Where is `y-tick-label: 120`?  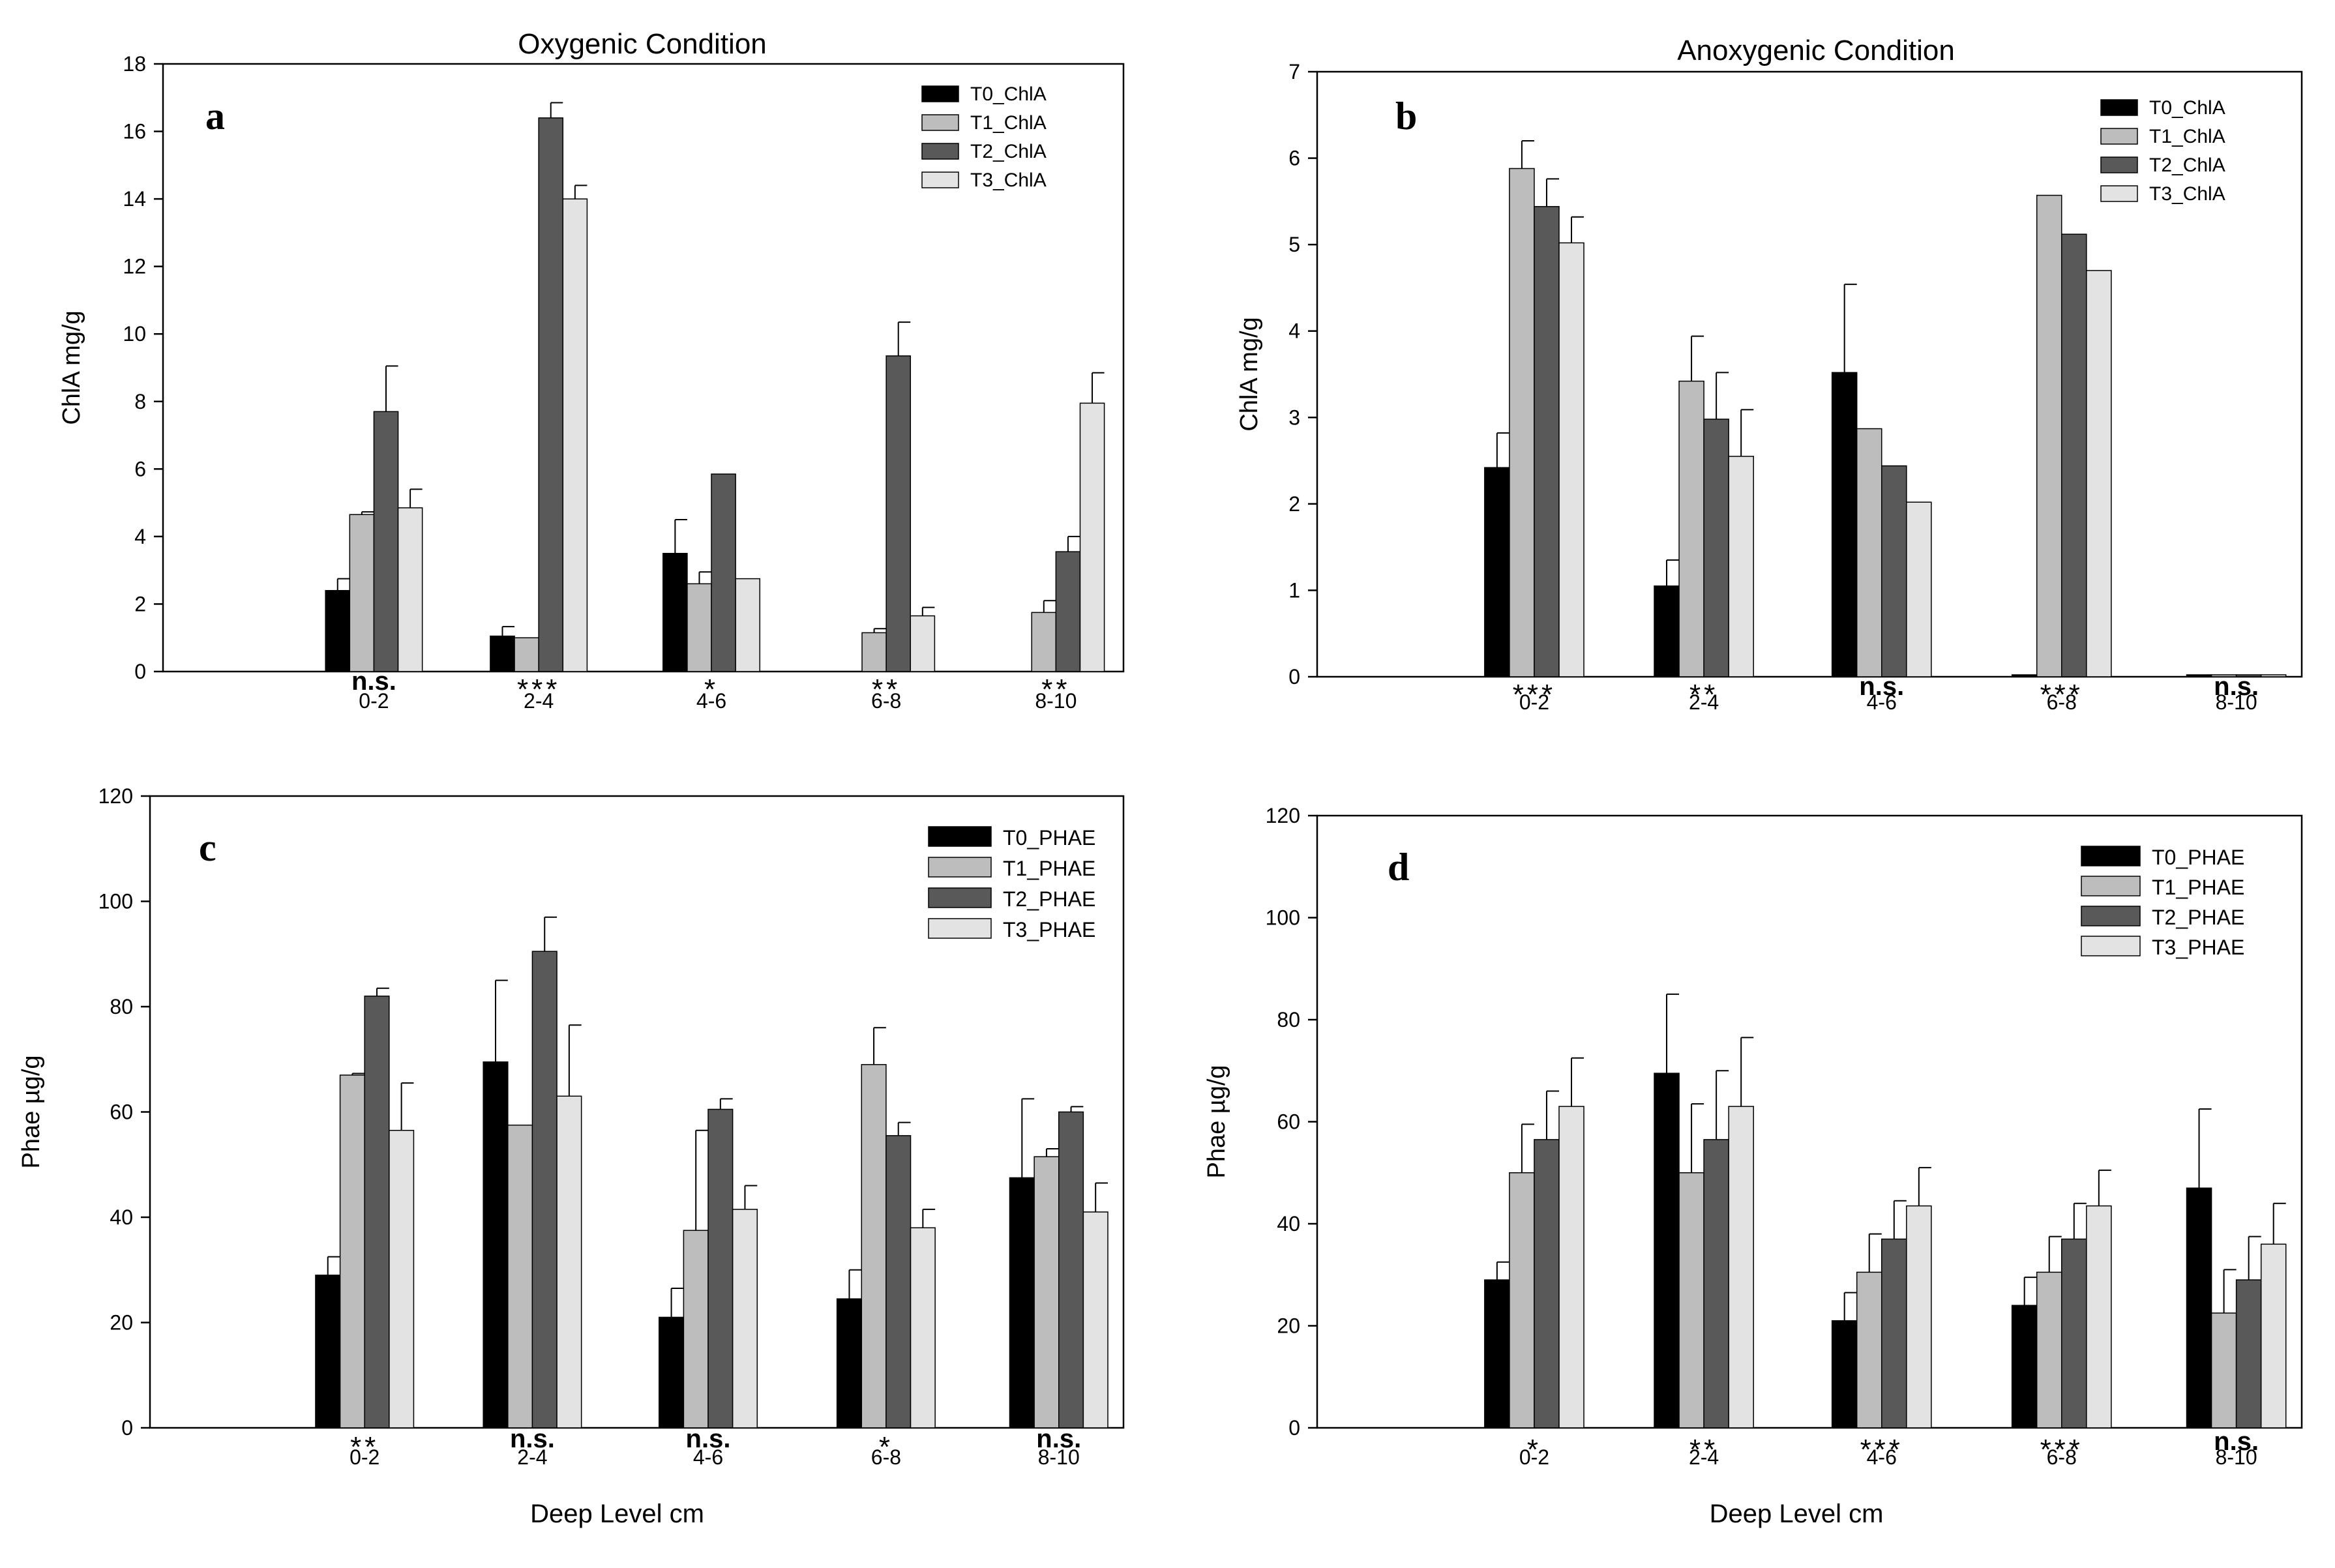 y-tick-label: 120 is located at coordinates (1283, 815).